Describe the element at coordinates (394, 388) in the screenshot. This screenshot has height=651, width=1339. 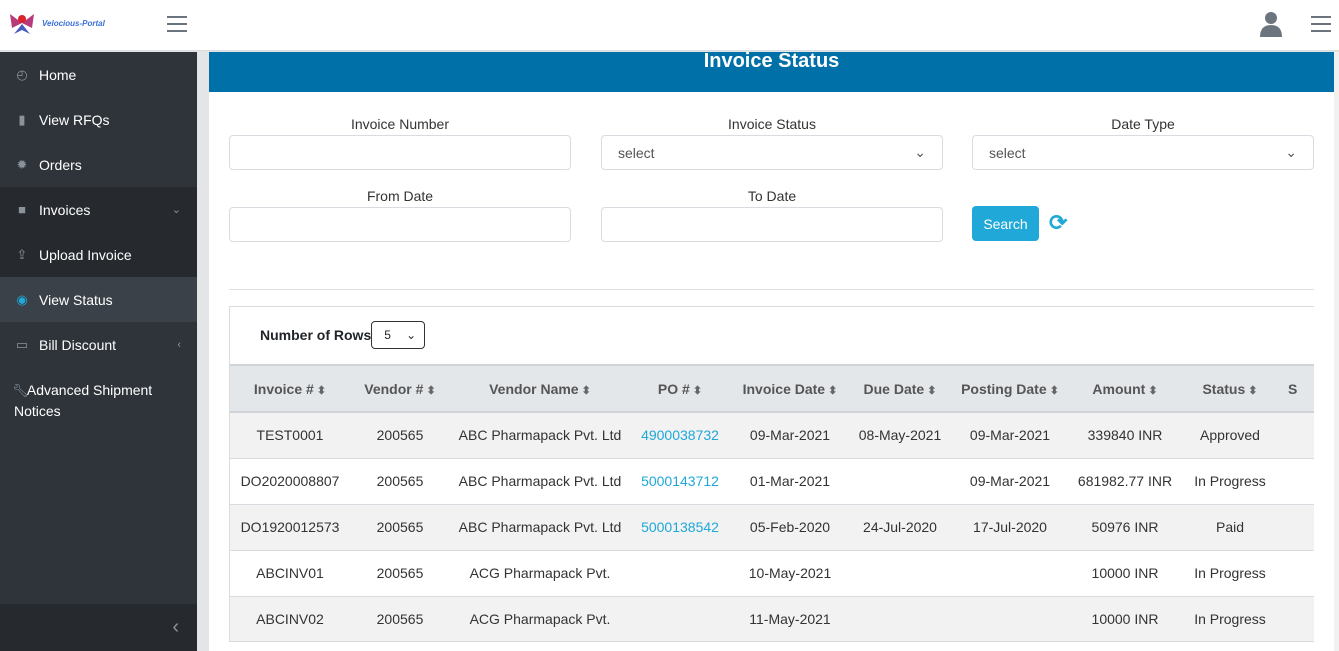
I see `column-header-label: Vendor #` at that location.